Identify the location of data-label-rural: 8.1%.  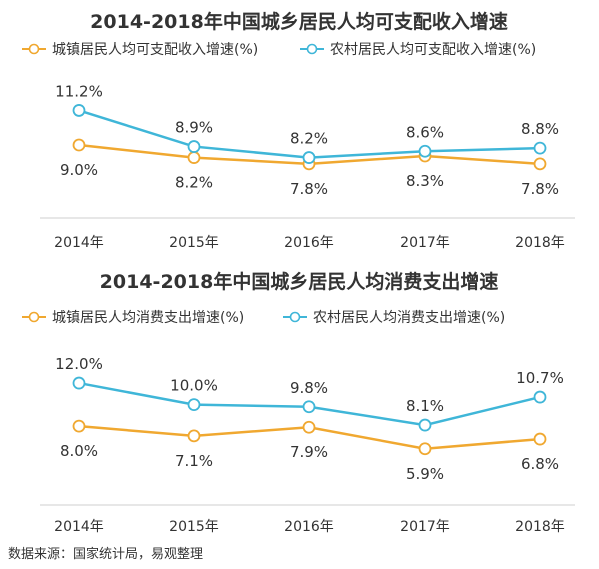
(425, 406).